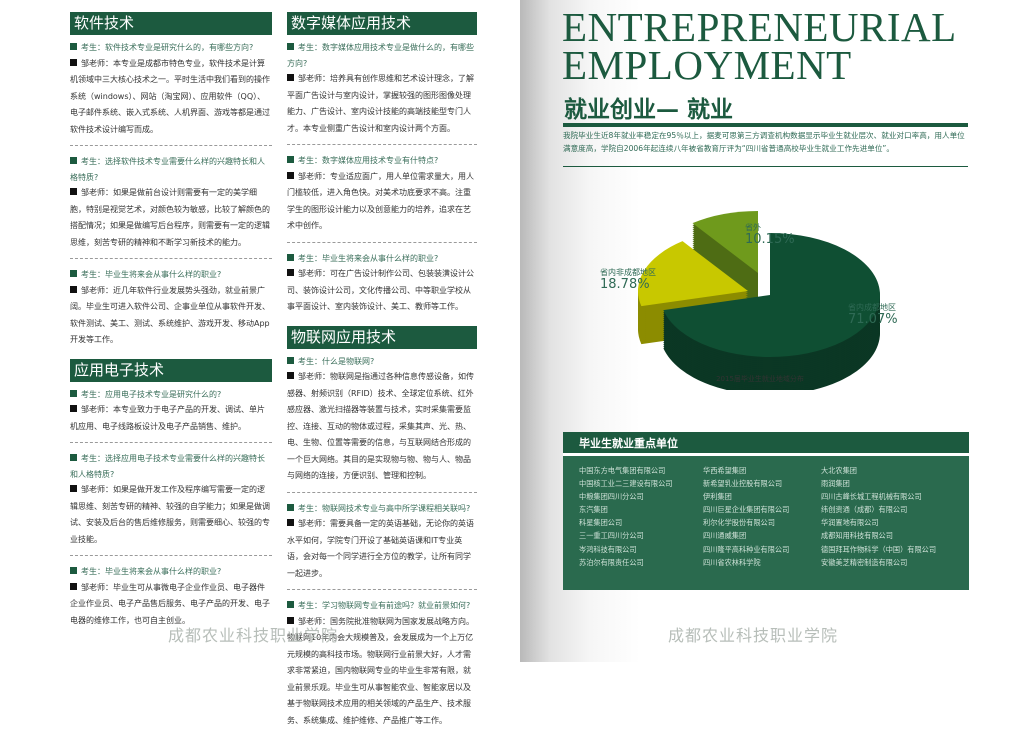 The height and width of the screenshot is (729, 1029). I want to click on employer-item: 三一重工四川分公司, so click(641, 535).